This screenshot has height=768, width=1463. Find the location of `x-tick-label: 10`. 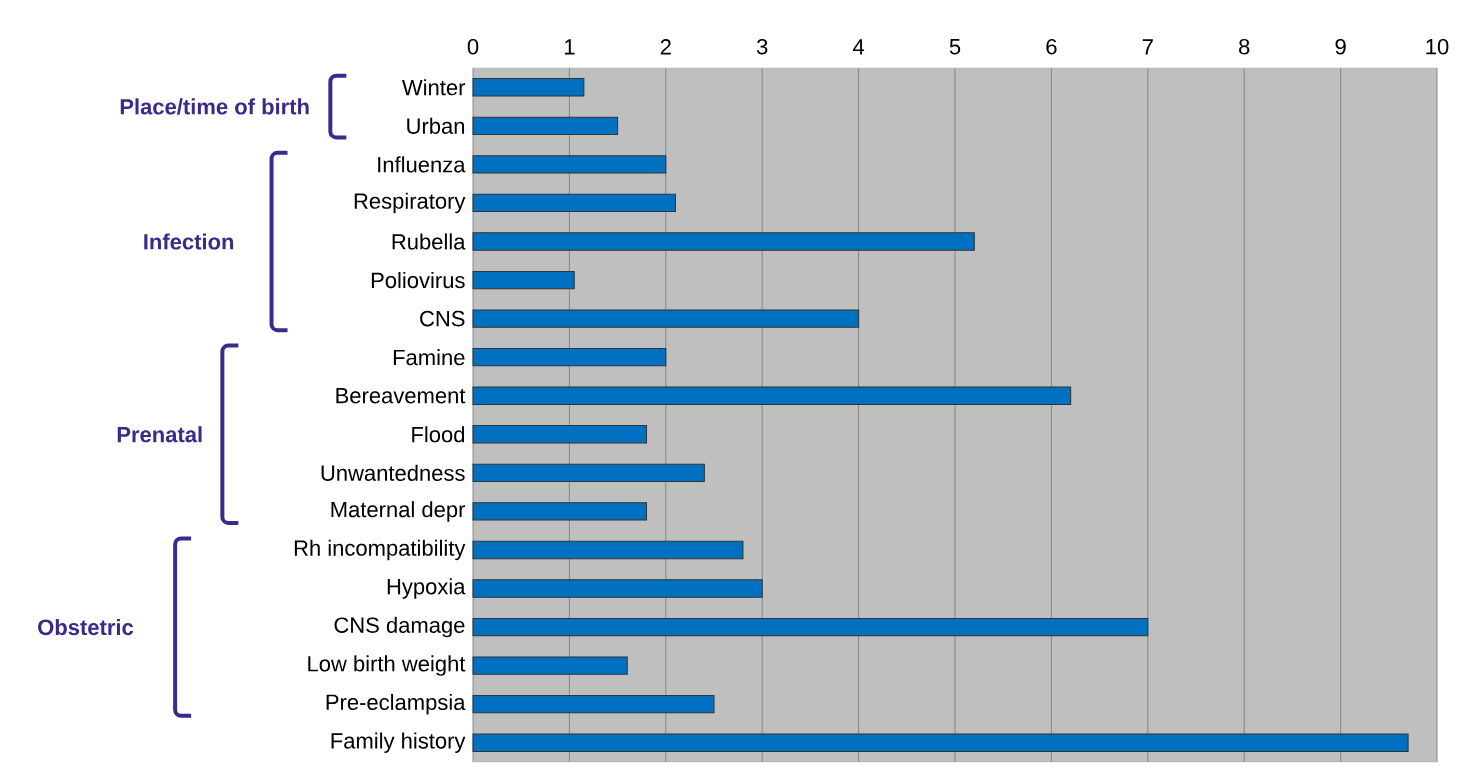

x-tick-label: 10 is located at coordinates (1437, 46).